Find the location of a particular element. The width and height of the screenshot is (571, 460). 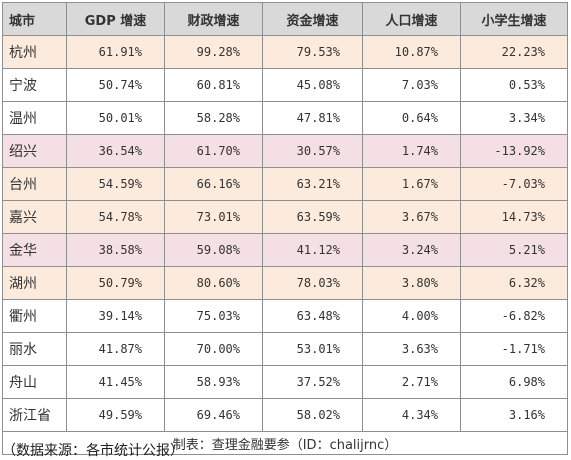

table-row: 嘉兴 54.78% 73.01% 63.59% 3.67% 14.73% is located at coordinates (285, 217).